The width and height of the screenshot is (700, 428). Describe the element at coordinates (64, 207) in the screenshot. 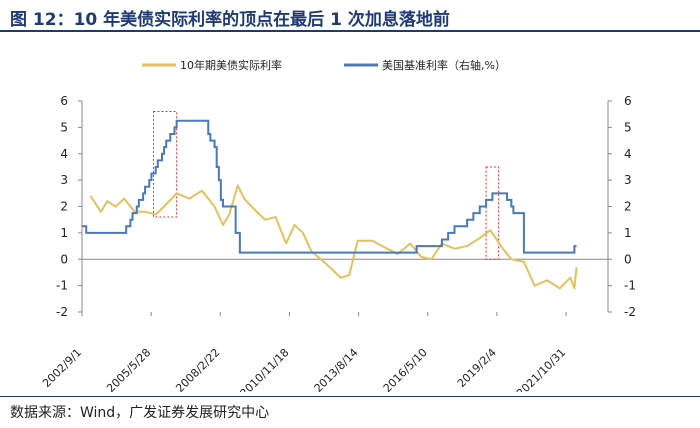

I see `left-tick-label: 2` at that location.